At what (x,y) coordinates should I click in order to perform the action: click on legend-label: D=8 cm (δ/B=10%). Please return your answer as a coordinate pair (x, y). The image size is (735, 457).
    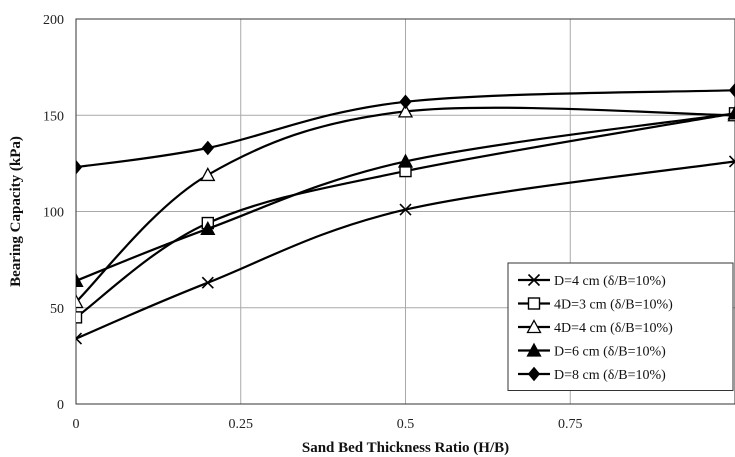
    Looking at the image, I should click on (610, 375).